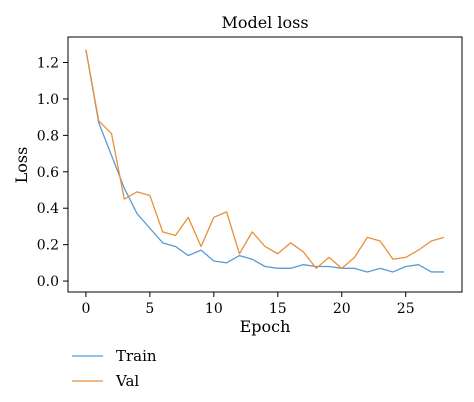 This screenshot has width=474, height=402. Describe the element at coordinates (342, 309) in the screenshot. I see `x-tick-label: 20` at that location.